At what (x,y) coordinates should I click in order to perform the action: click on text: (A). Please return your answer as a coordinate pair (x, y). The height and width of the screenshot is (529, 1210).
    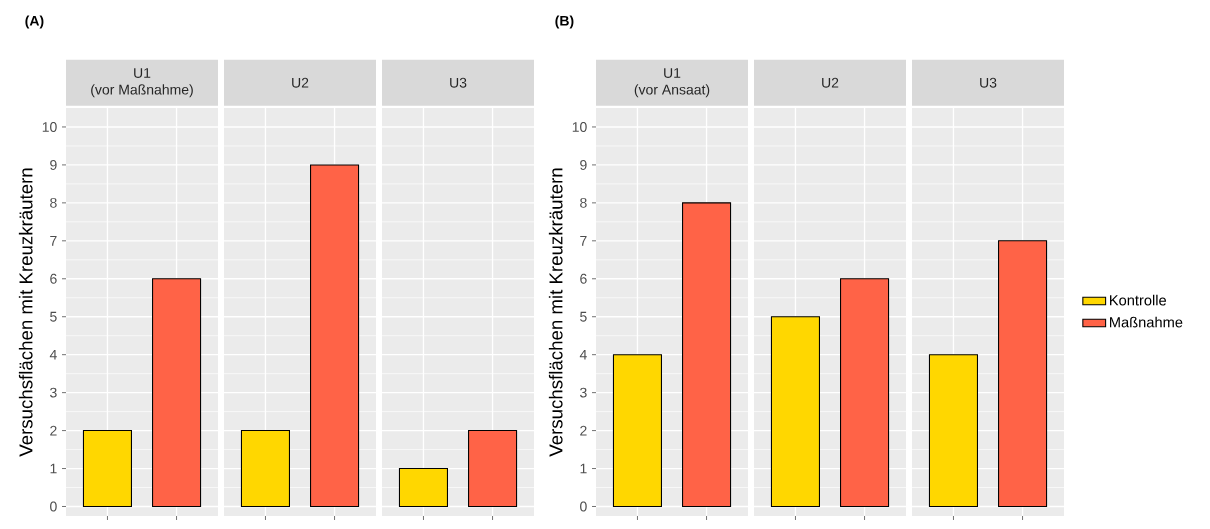
    Looking at the image, I should click on (34, 22).